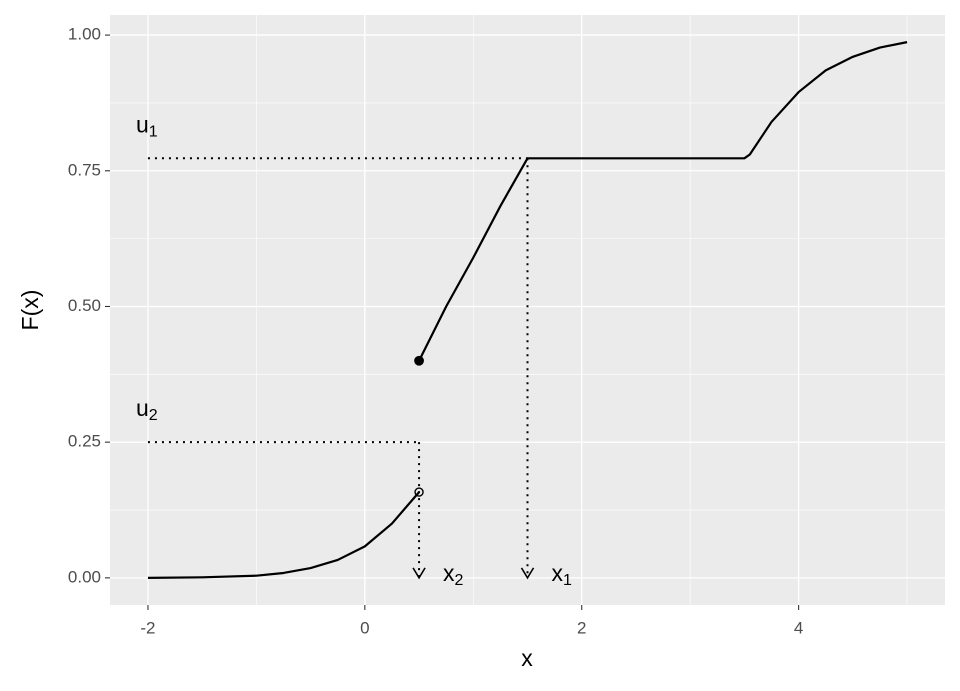  I want to click on y-tick-label: 1.00, so click(84, 34).